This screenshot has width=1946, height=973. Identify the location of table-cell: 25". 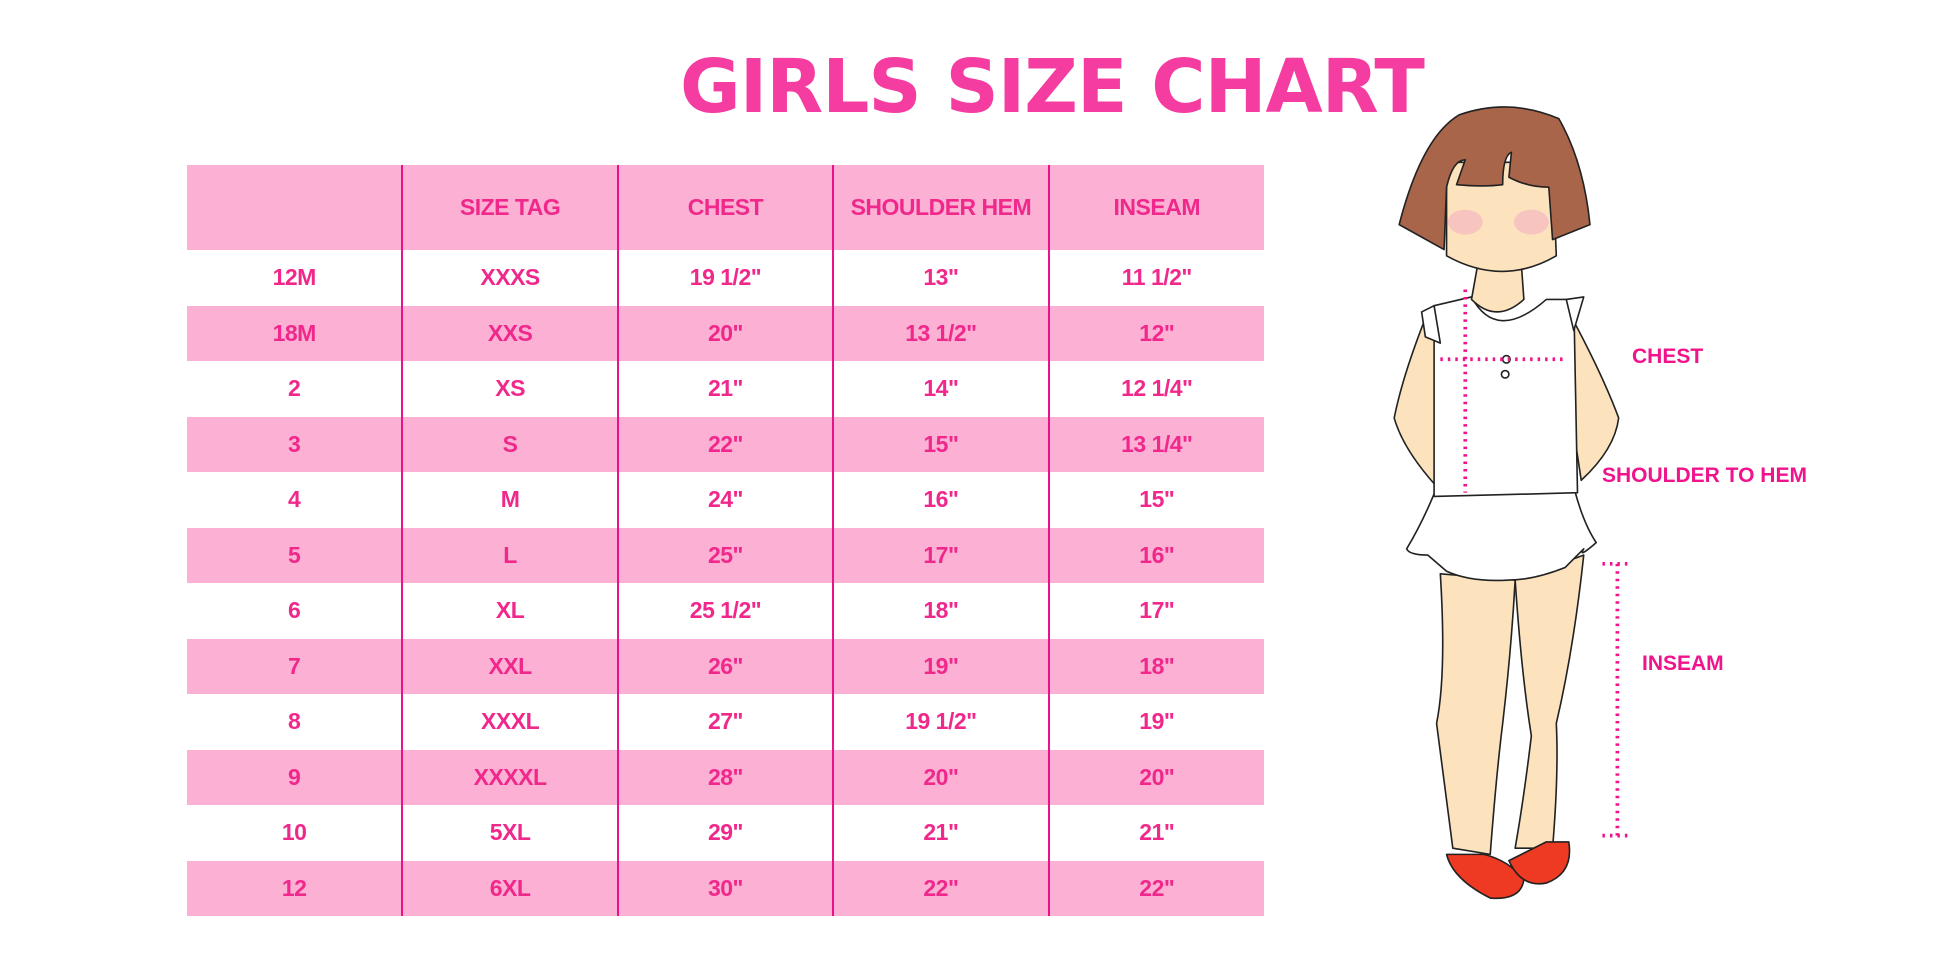
(725, 555).